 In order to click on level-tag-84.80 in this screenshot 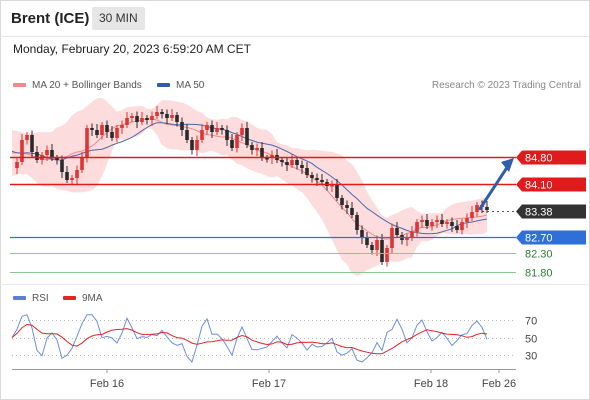, I will do `click(551, 157)`.